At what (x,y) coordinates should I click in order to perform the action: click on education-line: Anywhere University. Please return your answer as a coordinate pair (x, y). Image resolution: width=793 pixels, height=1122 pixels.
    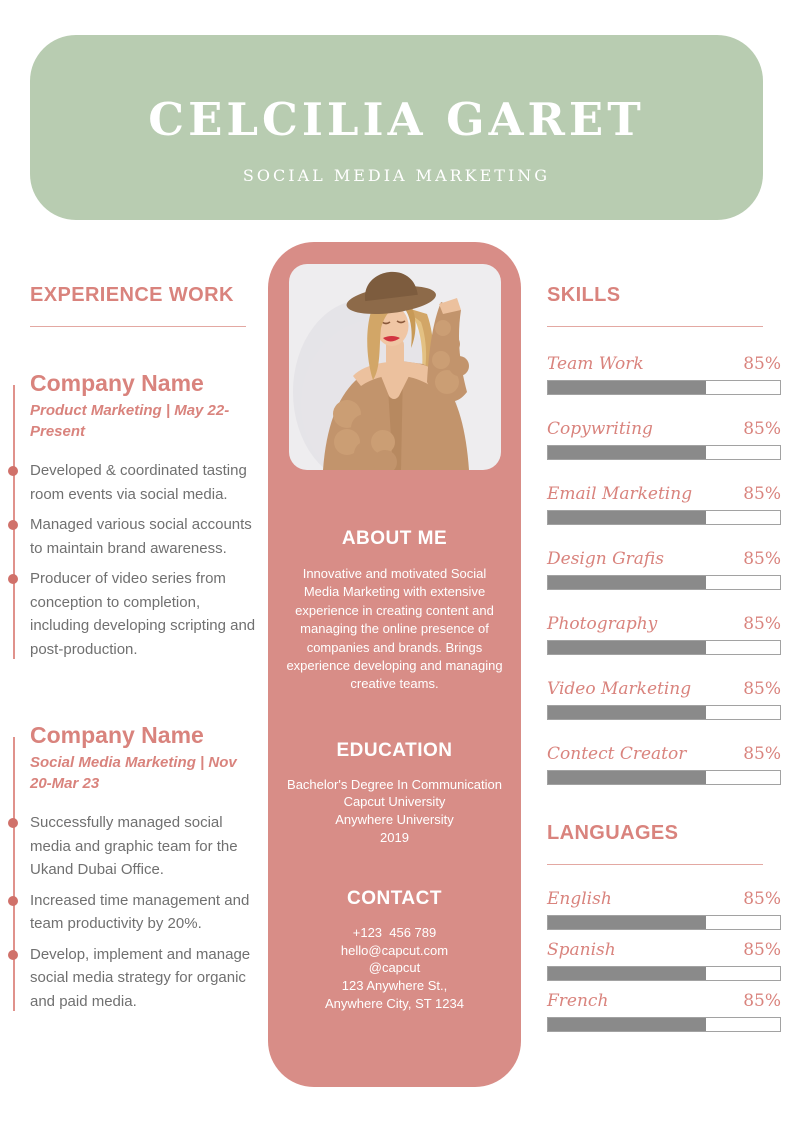
    Looking at the image, I should click on (394, 820).